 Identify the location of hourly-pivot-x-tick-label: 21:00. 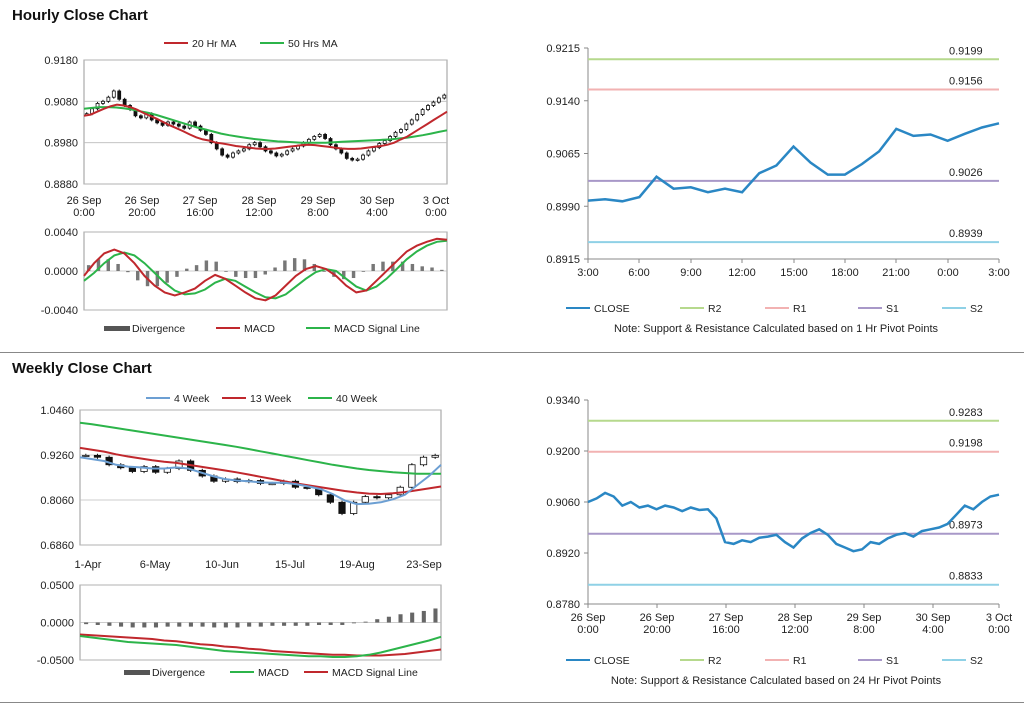
(896, 273).